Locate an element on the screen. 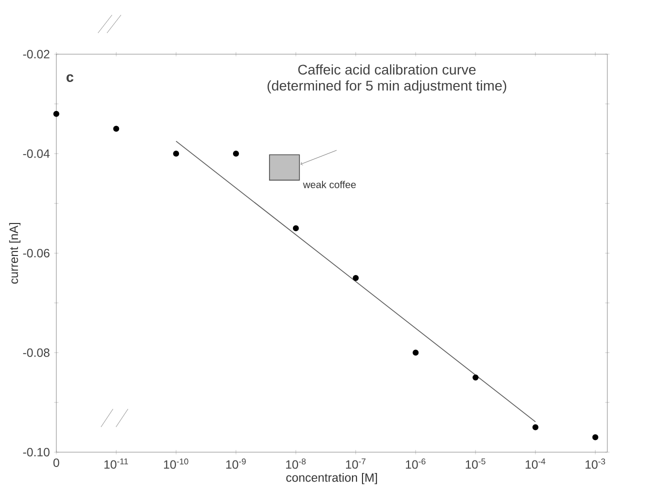  x-tick-label: 10$^{-5}$ is located at coordinates (476, 463).